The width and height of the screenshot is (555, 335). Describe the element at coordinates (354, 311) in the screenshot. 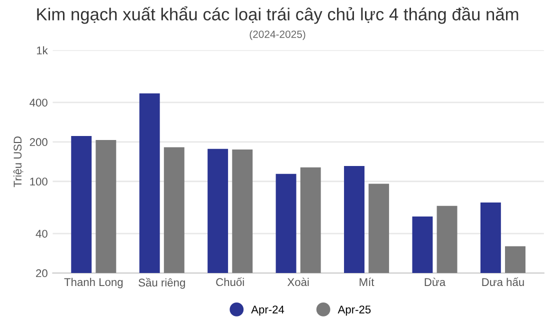

I see `legend-label: Apr-25` at that location.